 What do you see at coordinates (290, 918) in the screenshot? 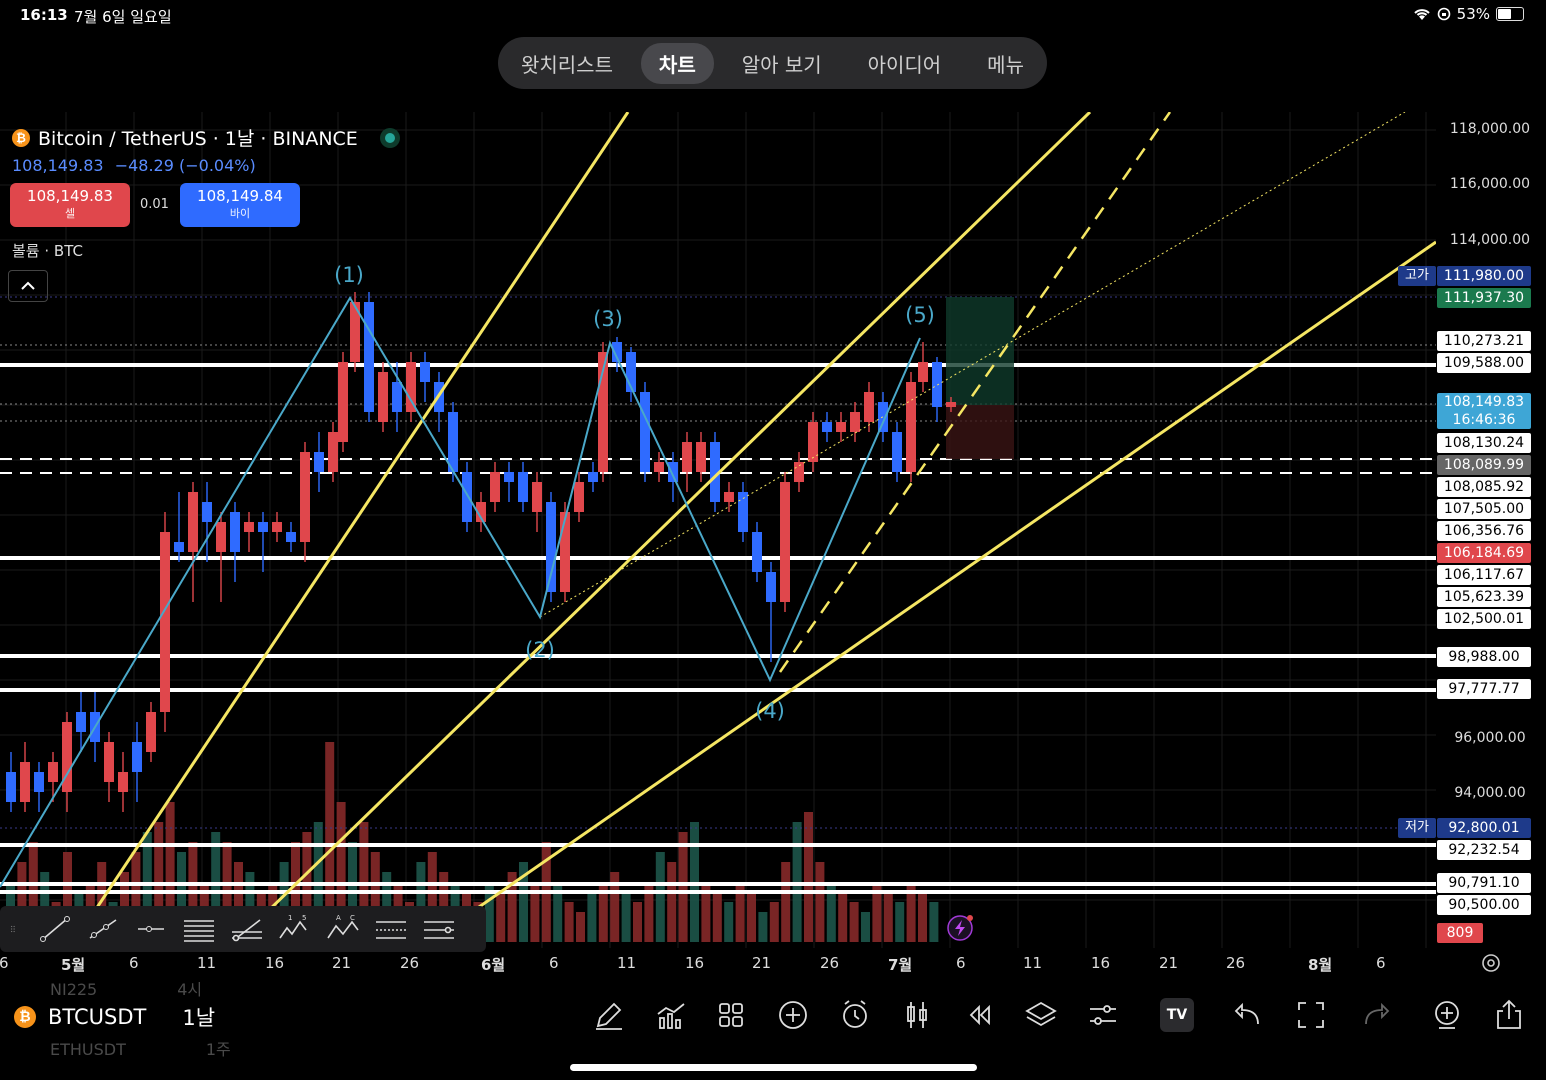
I see `svg-text: 1` at bounding box center [290, 918].